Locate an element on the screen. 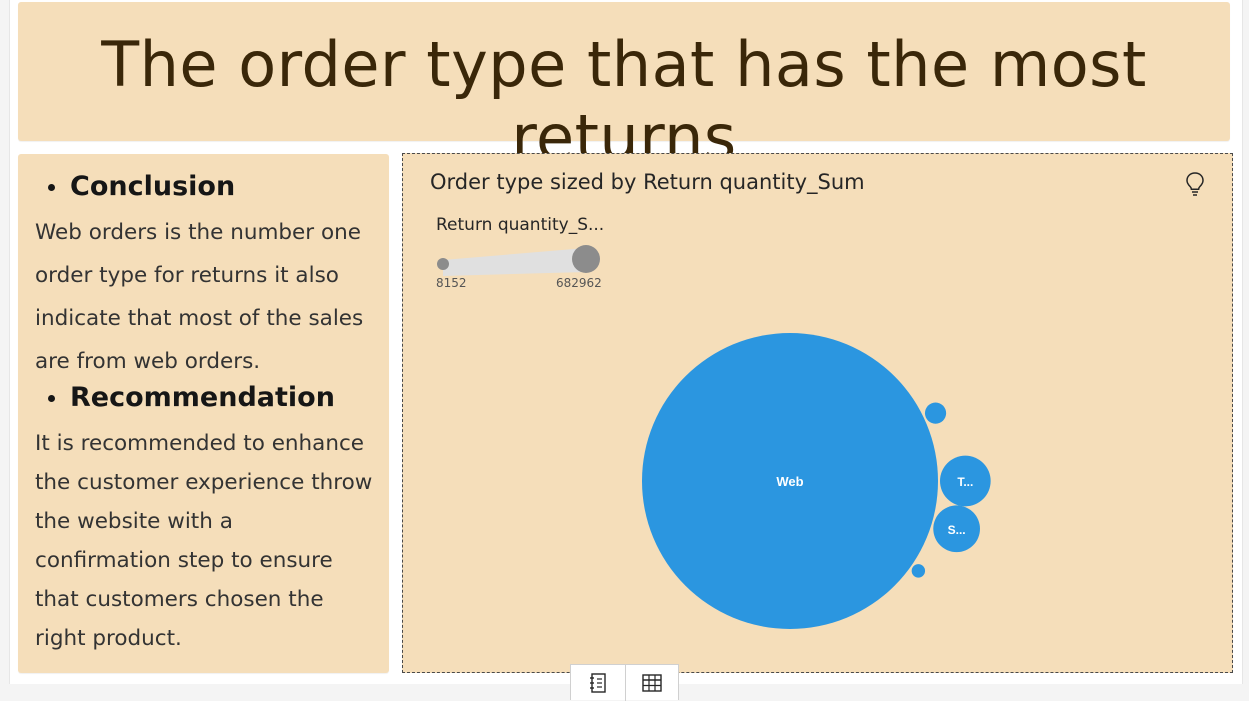 The width and height of the screenshot is (1249, 701). bubble-label: Web is located at coordinates (789, 481).